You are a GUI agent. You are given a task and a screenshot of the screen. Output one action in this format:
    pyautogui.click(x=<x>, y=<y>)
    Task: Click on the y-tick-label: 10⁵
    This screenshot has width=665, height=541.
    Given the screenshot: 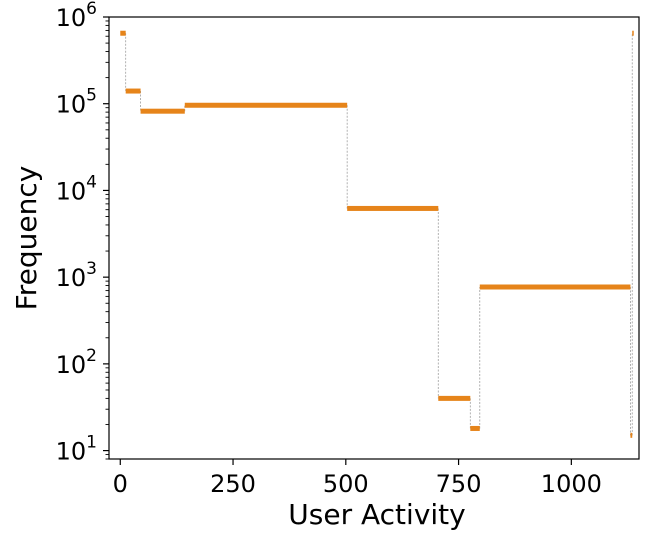 What is the action you would take?
    pyautogui.click(x=76, y=102)
    